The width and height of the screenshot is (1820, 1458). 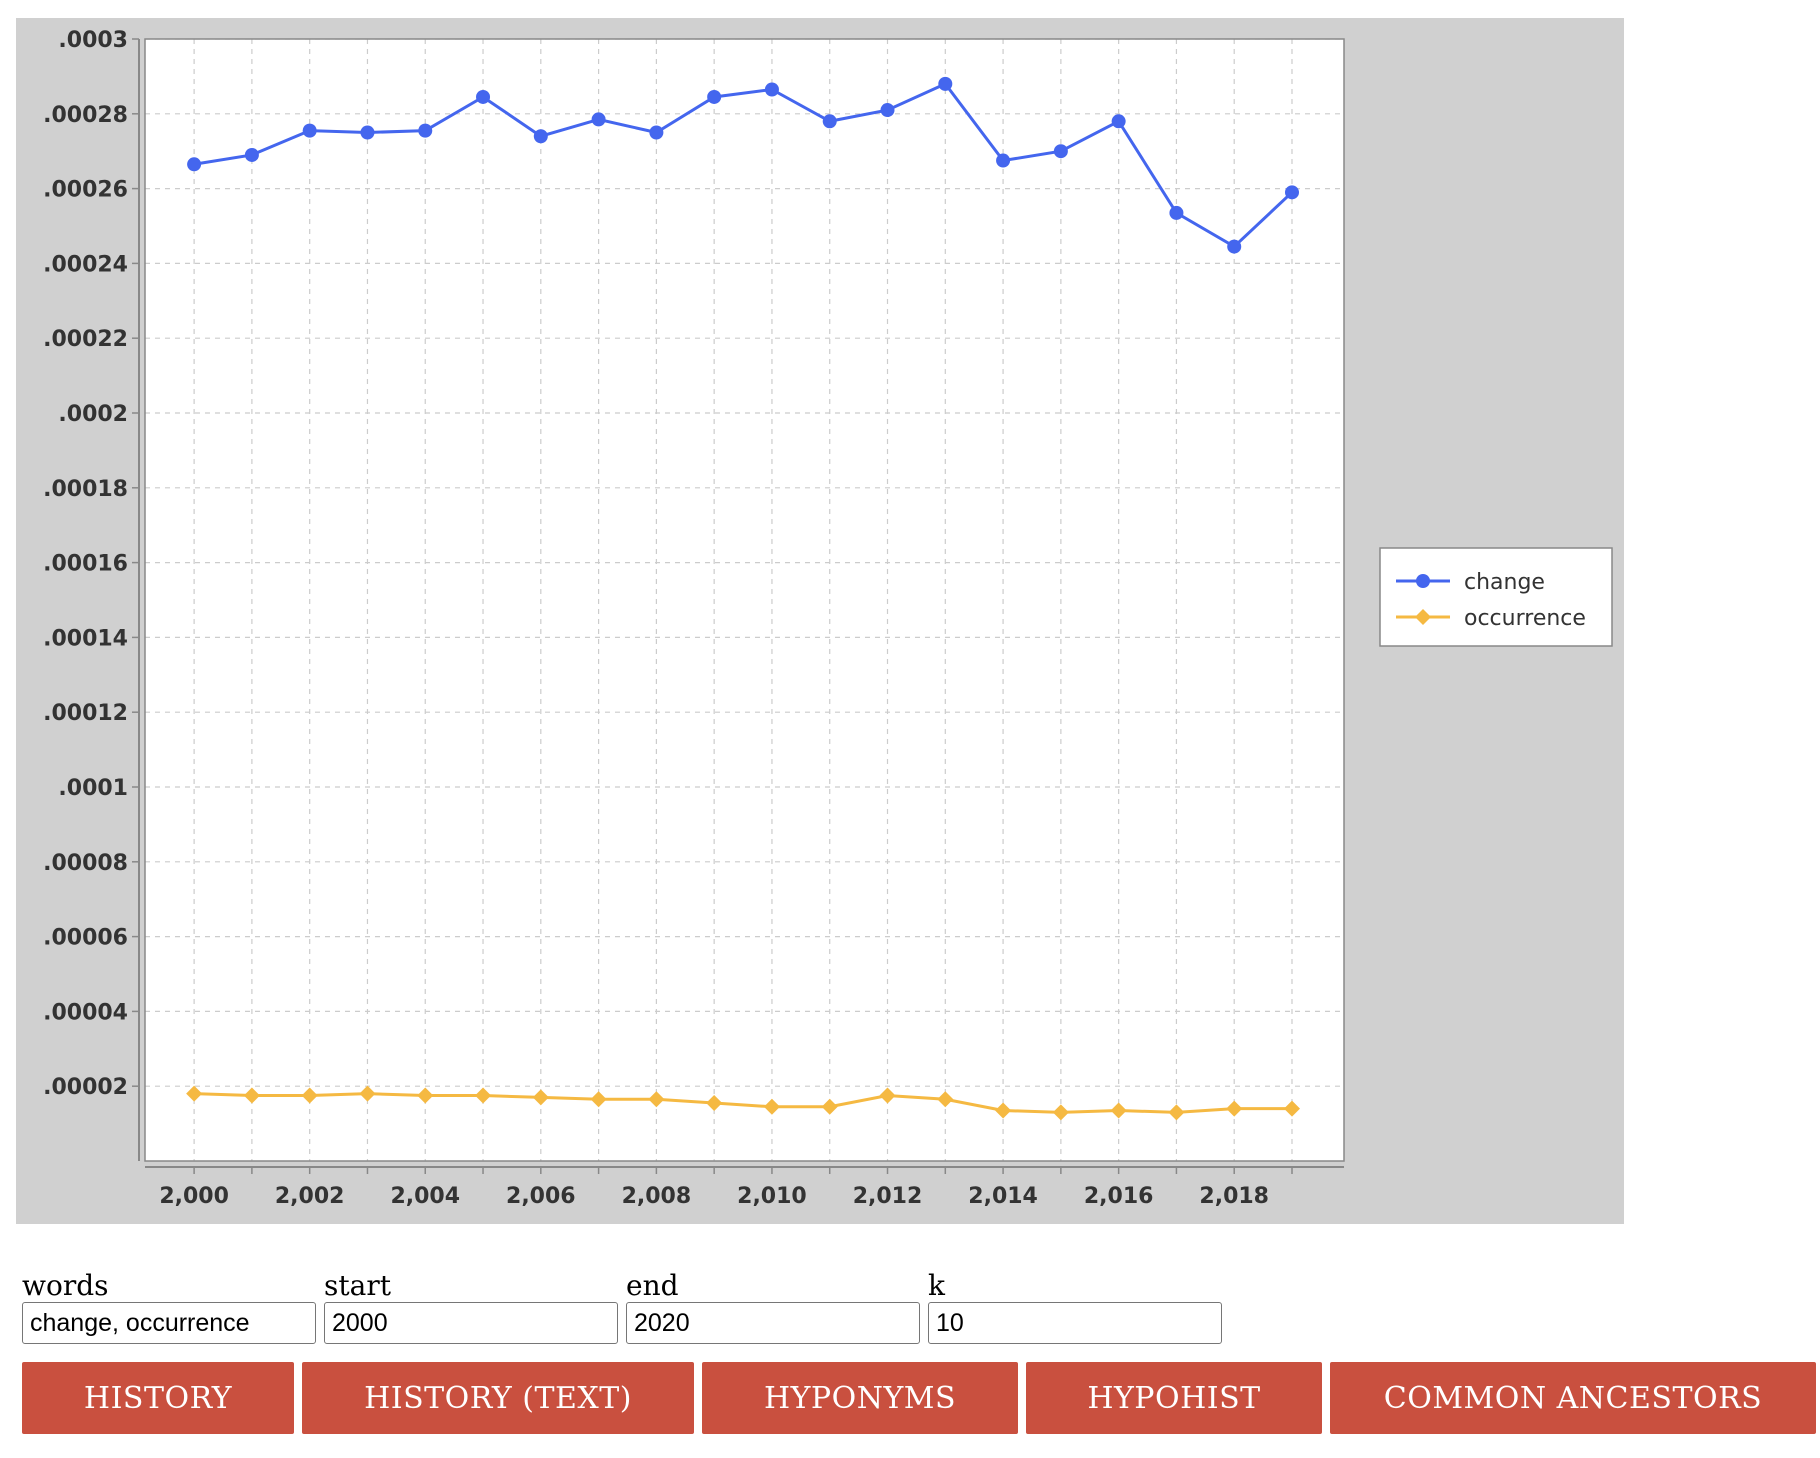 I want to click on legend-marker-change, so click(x=1423, y=581).